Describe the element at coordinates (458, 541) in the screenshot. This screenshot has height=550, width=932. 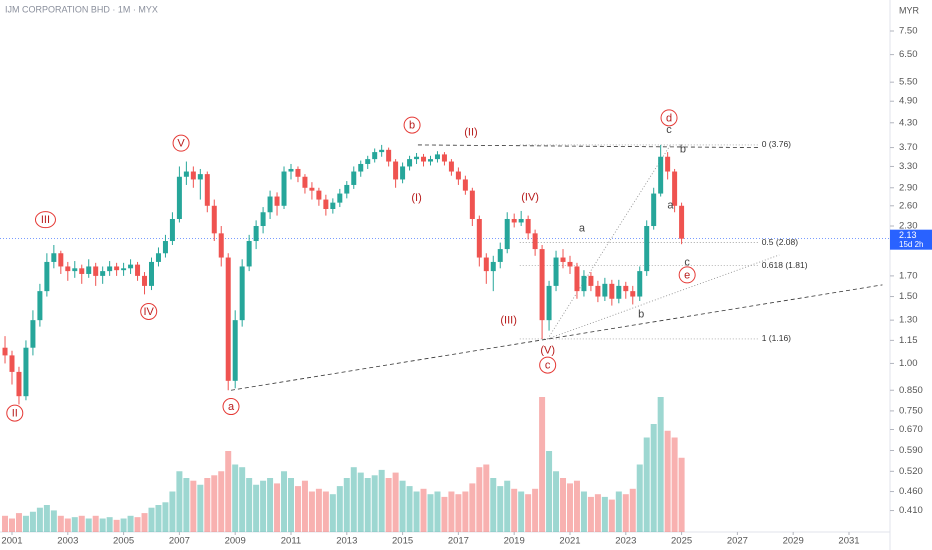
I see `x-tick-label: 2017` at that location.